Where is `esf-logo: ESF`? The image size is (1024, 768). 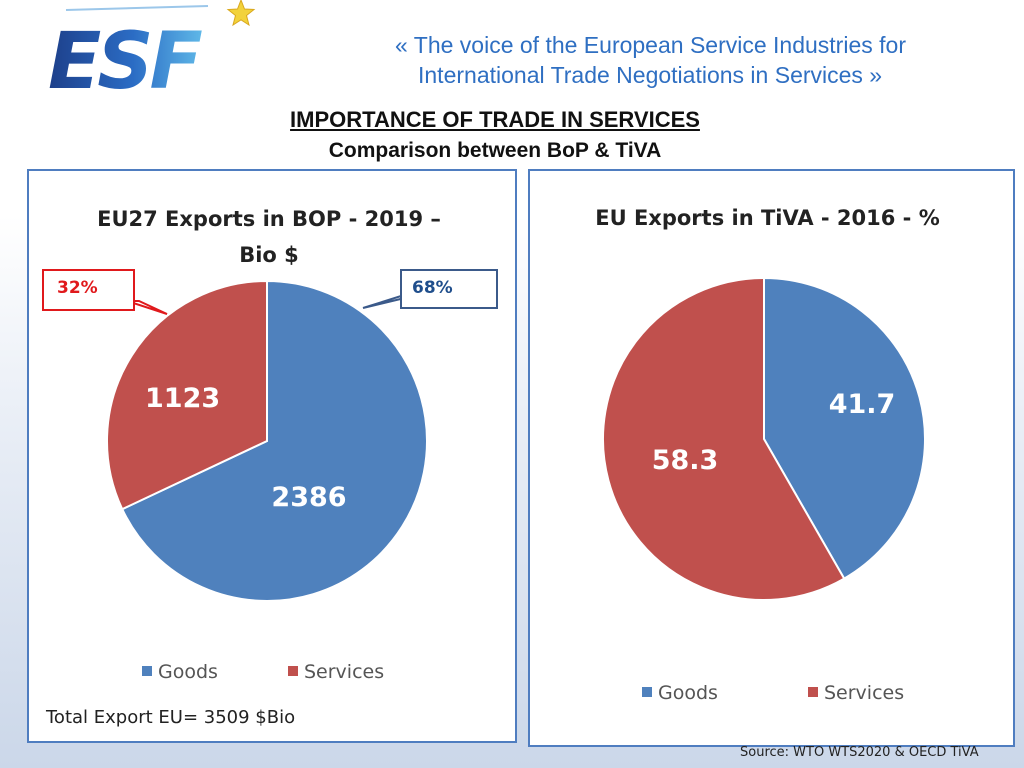 esf-logo: ESF is located at coordinates (155, 53).